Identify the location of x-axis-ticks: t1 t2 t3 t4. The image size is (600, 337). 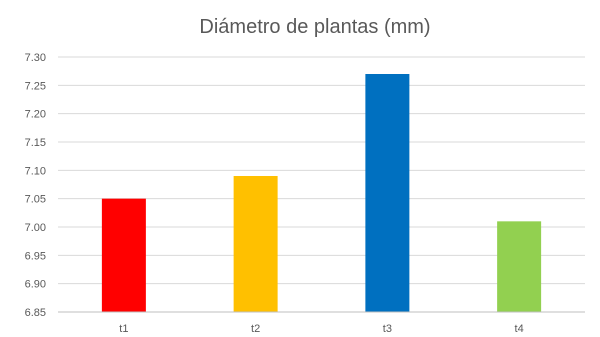
(321, 329).